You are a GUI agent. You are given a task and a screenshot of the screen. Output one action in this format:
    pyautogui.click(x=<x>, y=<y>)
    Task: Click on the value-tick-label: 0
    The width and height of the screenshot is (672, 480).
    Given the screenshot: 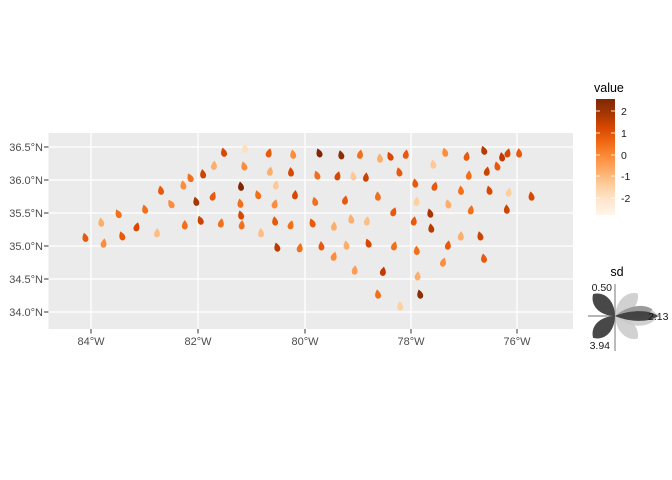 What is the action you would take?
    pyautogui.click(x=624, y=156)
    